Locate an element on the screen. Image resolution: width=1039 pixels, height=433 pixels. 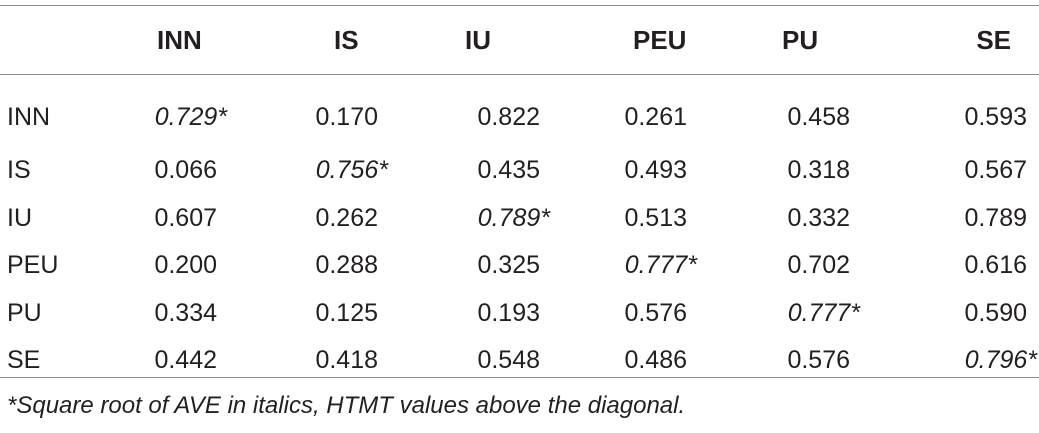
table-cell: 0.822 is located at coordinates (508, 117).